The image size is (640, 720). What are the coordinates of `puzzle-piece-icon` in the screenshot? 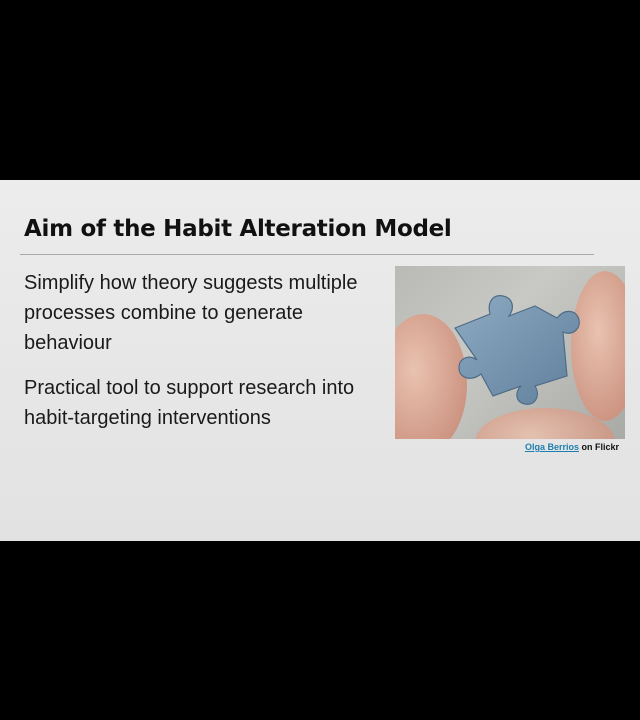 It's located at (517, 350).